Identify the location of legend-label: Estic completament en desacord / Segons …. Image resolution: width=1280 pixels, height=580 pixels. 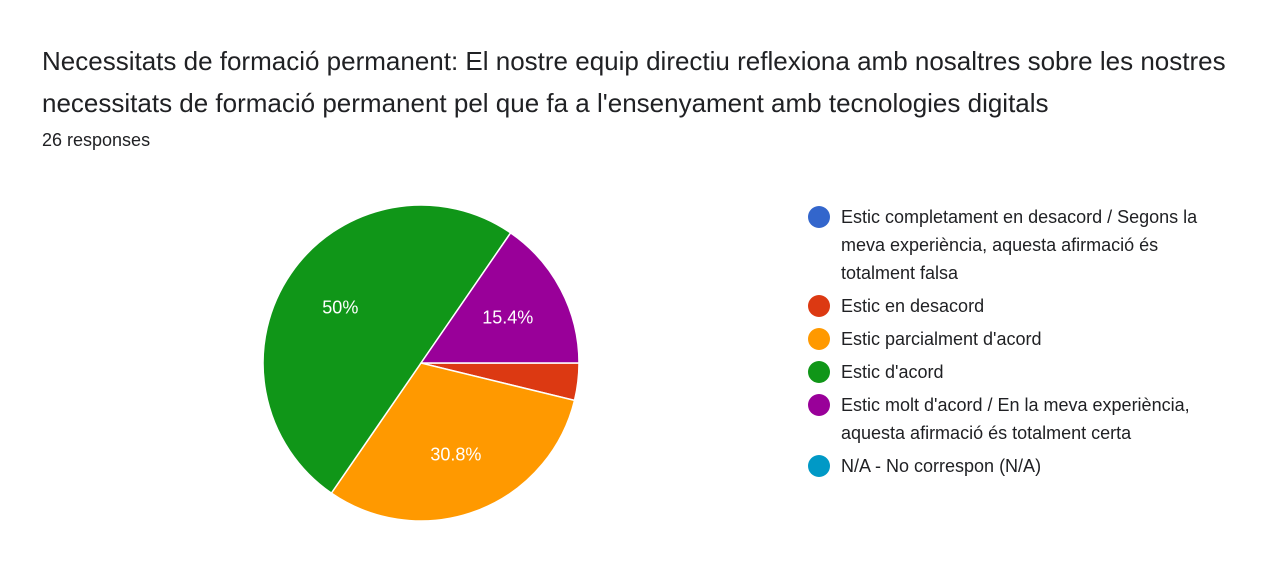
(1019, 245).